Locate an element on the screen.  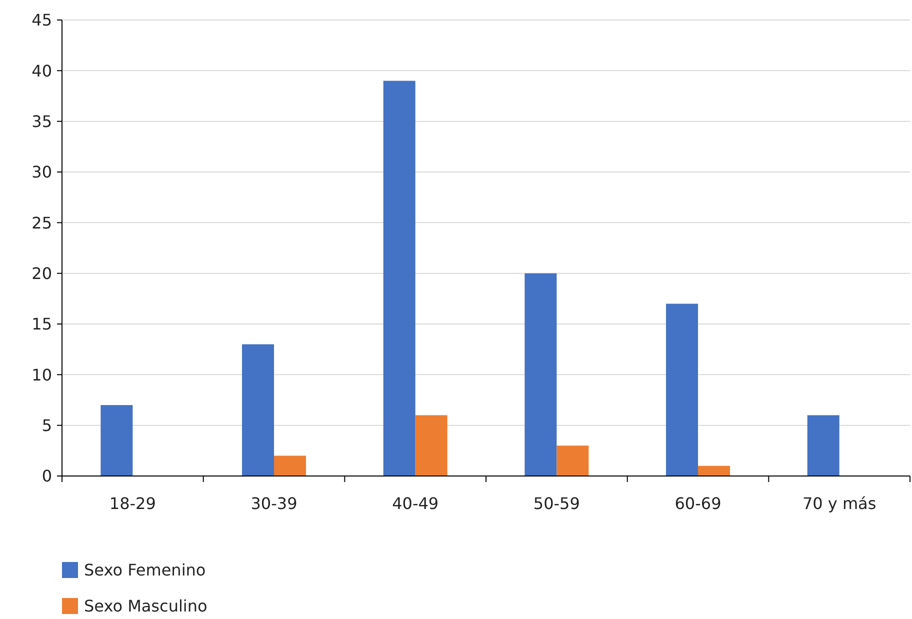
x-tick-label: 18-29 is located at coordinates (132, 503).